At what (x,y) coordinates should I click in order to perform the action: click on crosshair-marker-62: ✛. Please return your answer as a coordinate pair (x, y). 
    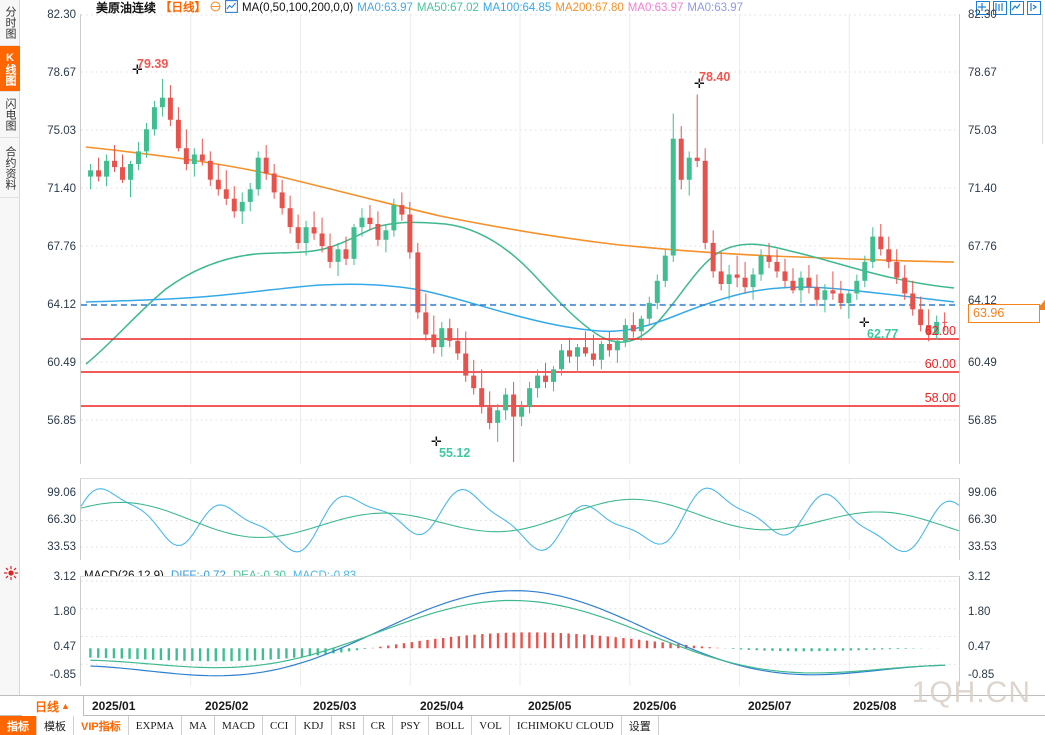
    Looking at the image, I should click on (864, 322).